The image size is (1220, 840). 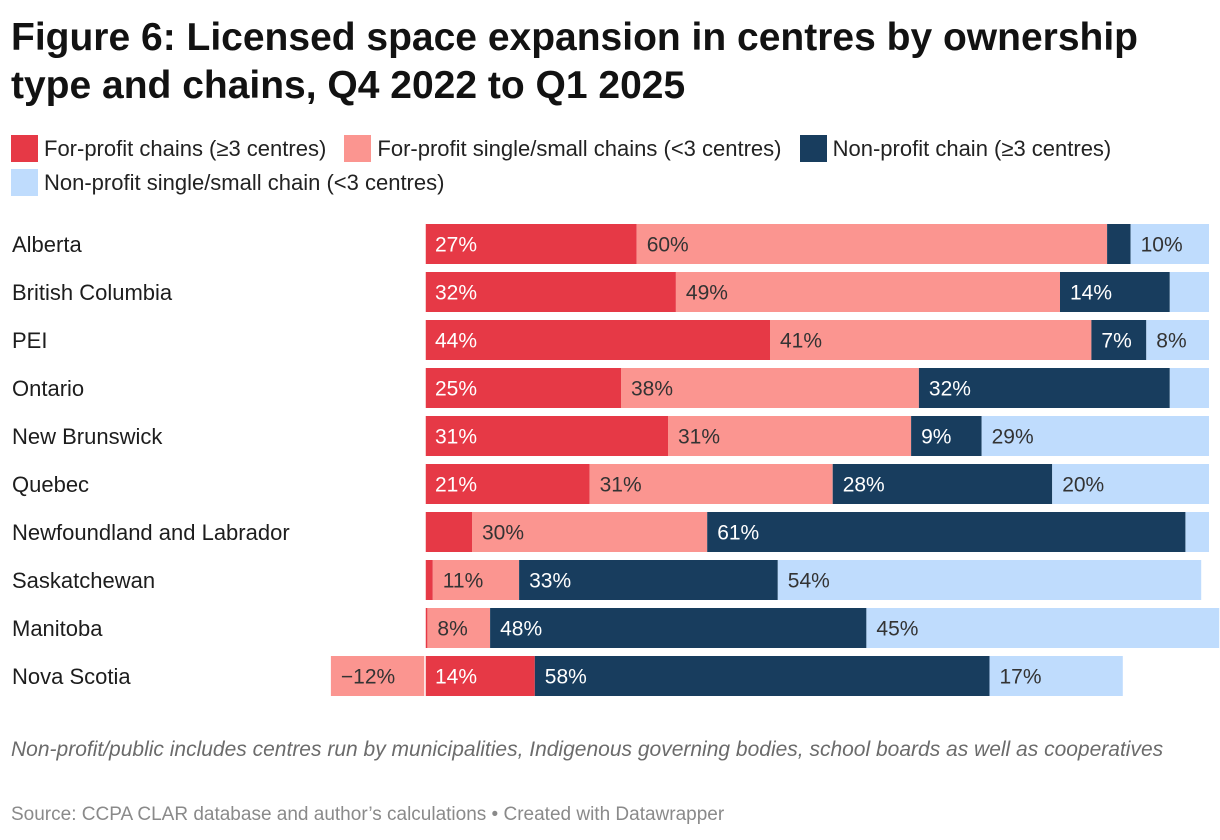 What do you see at coordinates (711, 484) in the screenshot?
I see `bar-quebec-for-profit-single` at bounding box center [711, 484].